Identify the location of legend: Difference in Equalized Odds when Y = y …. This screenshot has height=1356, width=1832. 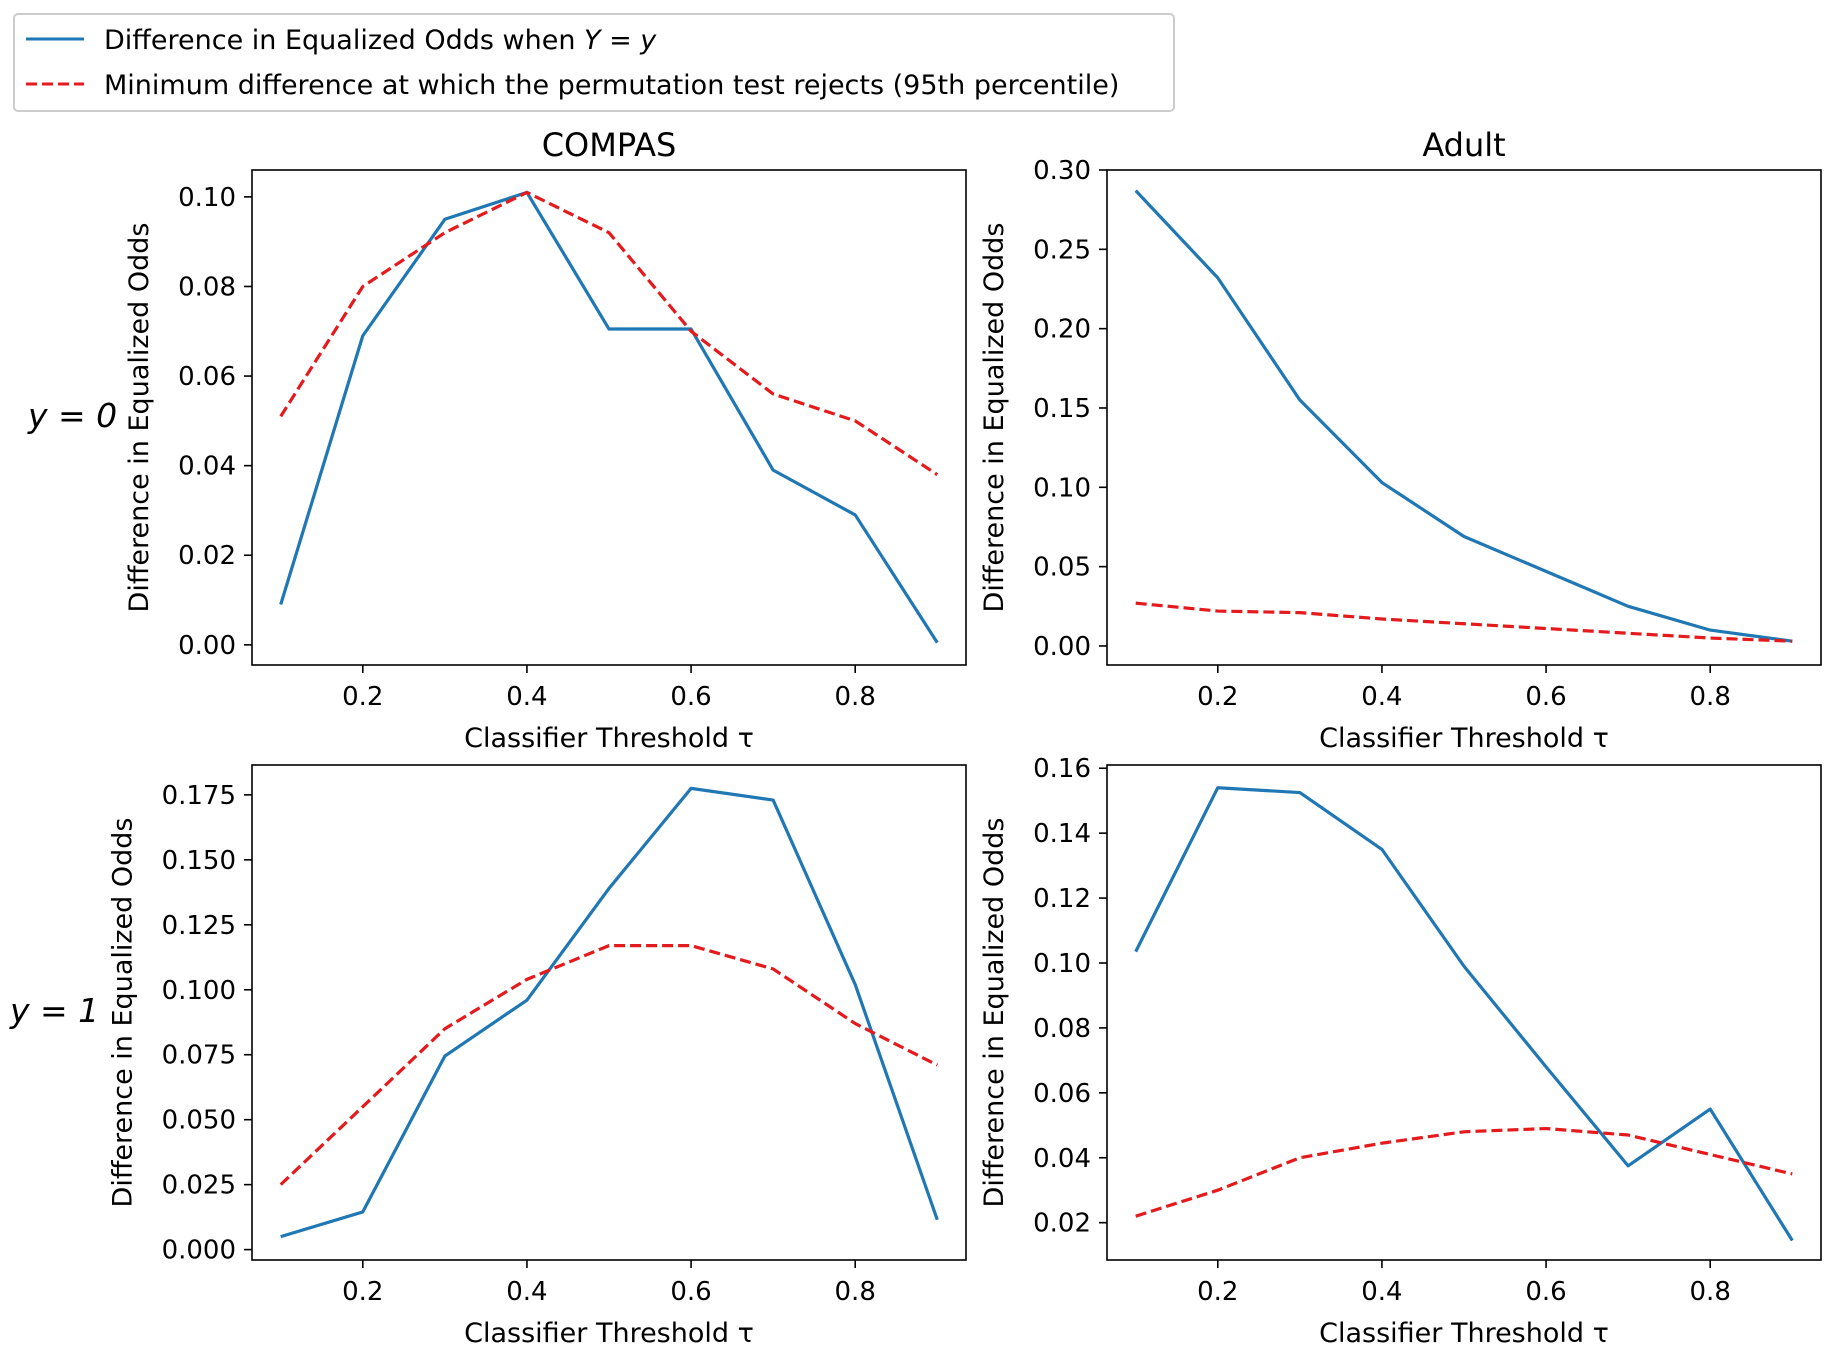
(594, 62).